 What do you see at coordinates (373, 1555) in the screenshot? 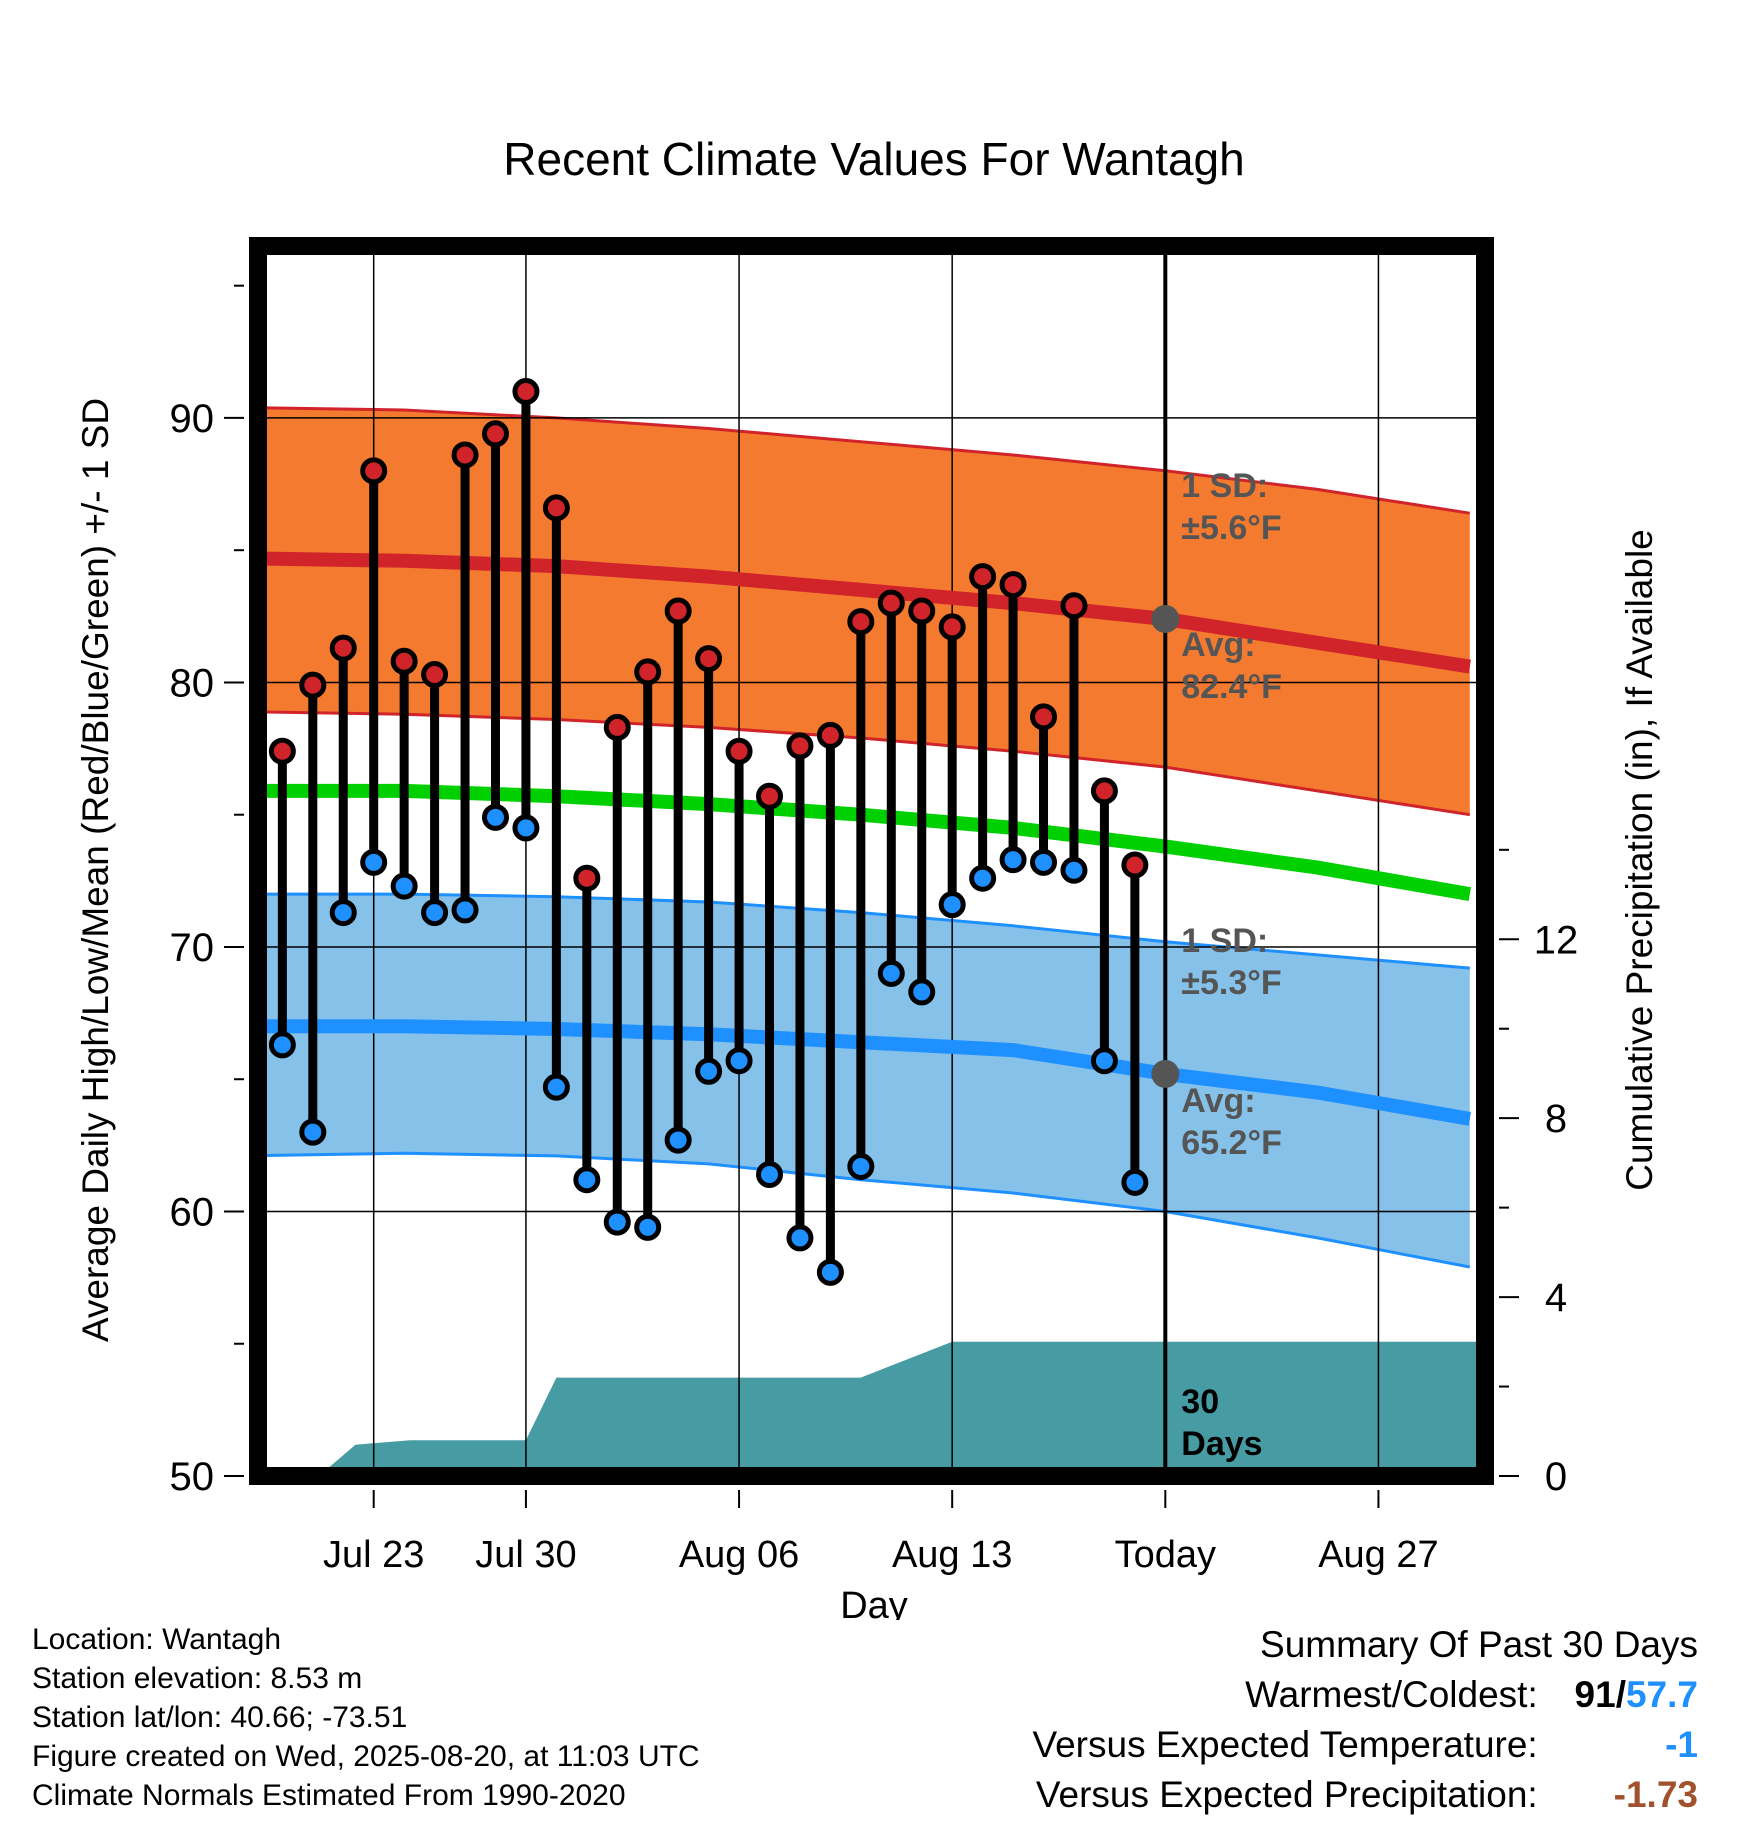
I see `x-tick-label: Jul 23` at bounding box center [373, 1555].